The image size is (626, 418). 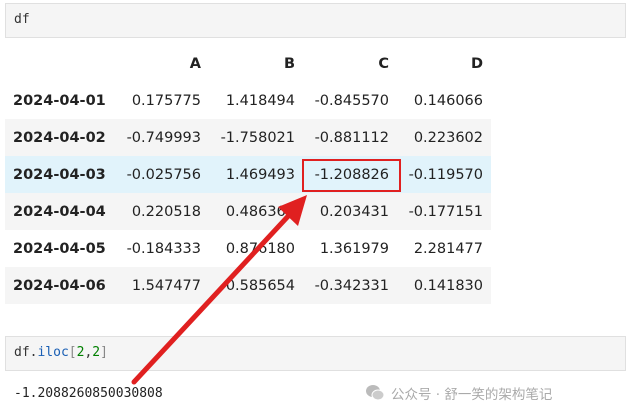 What do you see at coordinates (354, 211) in the screenshot?
I see `table-cell: 0.203431` at bounding box center [354, 211].